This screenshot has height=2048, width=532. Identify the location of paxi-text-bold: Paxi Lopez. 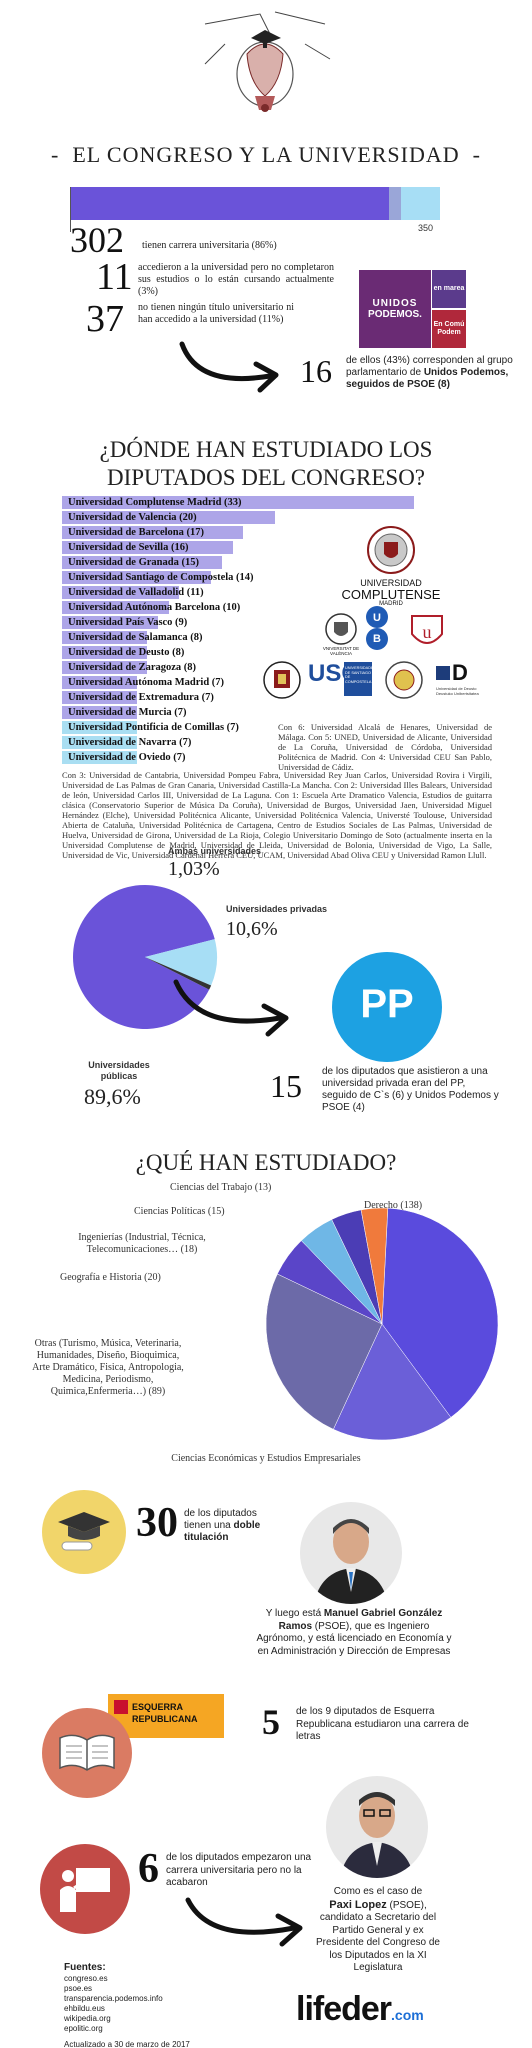
(358, 1904).